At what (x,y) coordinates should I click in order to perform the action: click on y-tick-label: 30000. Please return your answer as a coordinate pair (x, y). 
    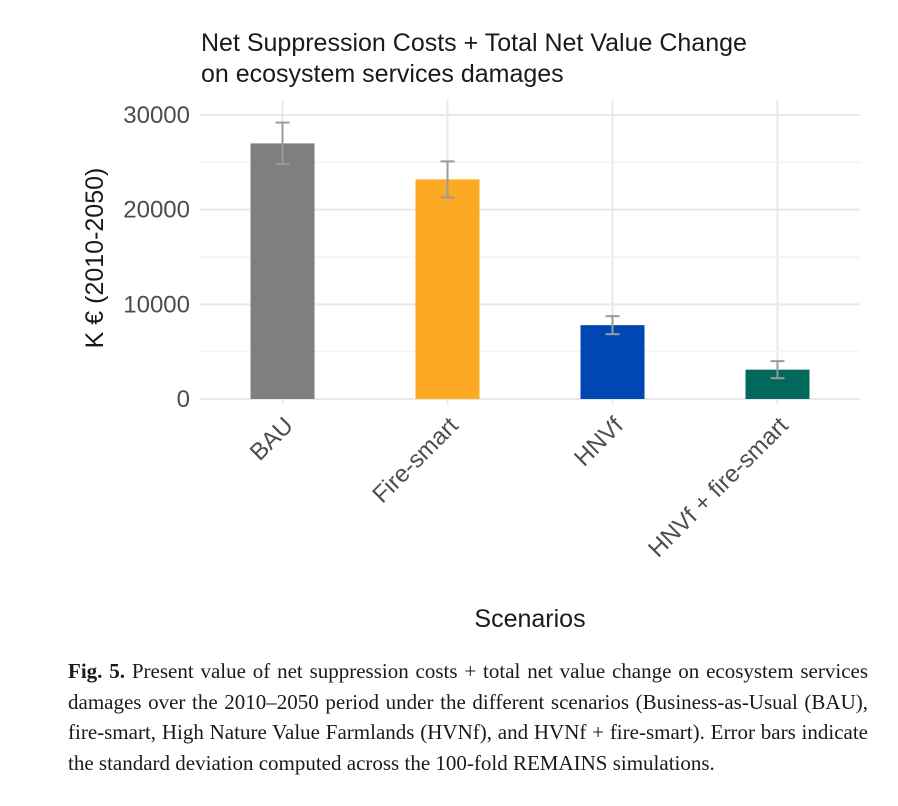
    Looking at the image, I should click on (156, 115).